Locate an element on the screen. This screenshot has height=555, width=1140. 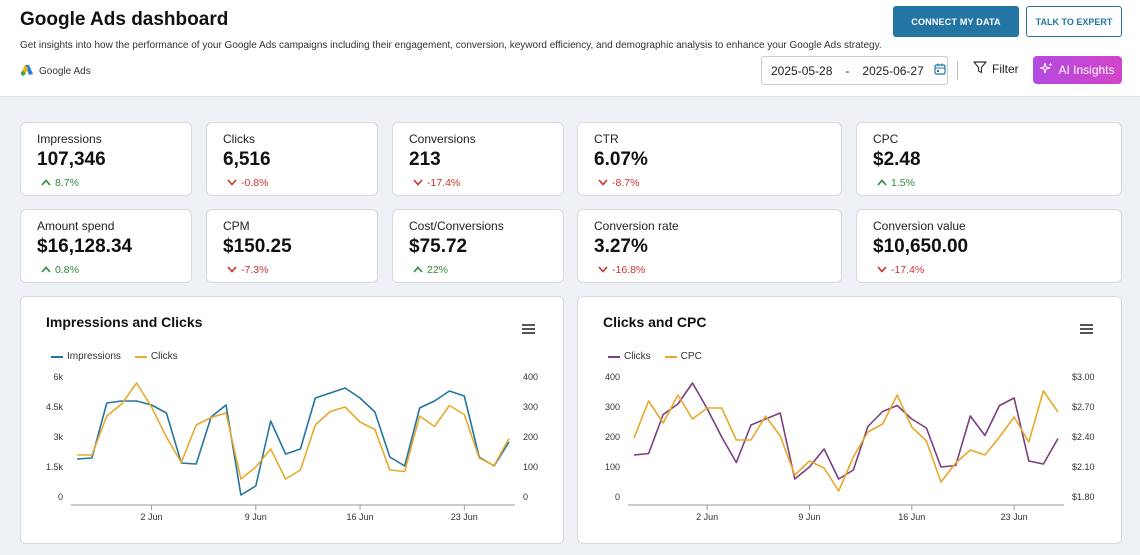
kpi-value: 6,516 is located at coordinates (247, 159).